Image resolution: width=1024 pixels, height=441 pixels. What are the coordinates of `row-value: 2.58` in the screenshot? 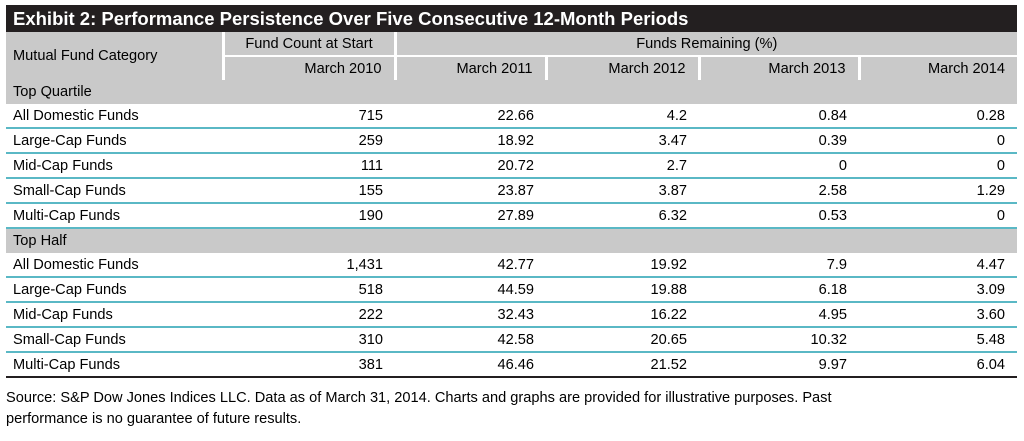 It's located at (779, 191).